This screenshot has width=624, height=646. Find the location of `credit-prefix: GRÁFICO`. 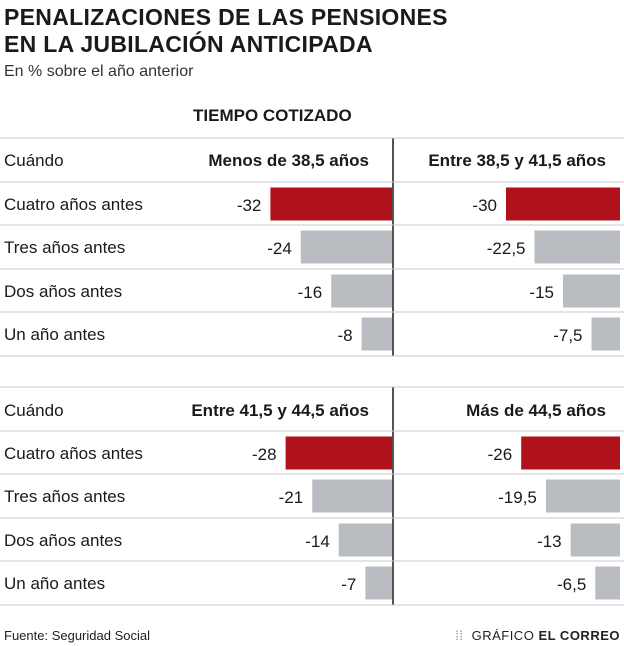

credit-prefix: GRÁFICO is located at coordinates (503, 635).